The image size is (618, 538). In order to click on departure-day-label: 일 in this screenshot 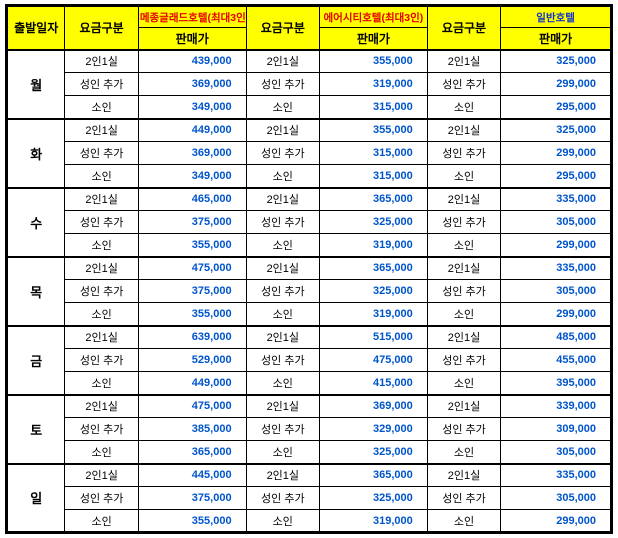, I will do `click(35, 497)`.